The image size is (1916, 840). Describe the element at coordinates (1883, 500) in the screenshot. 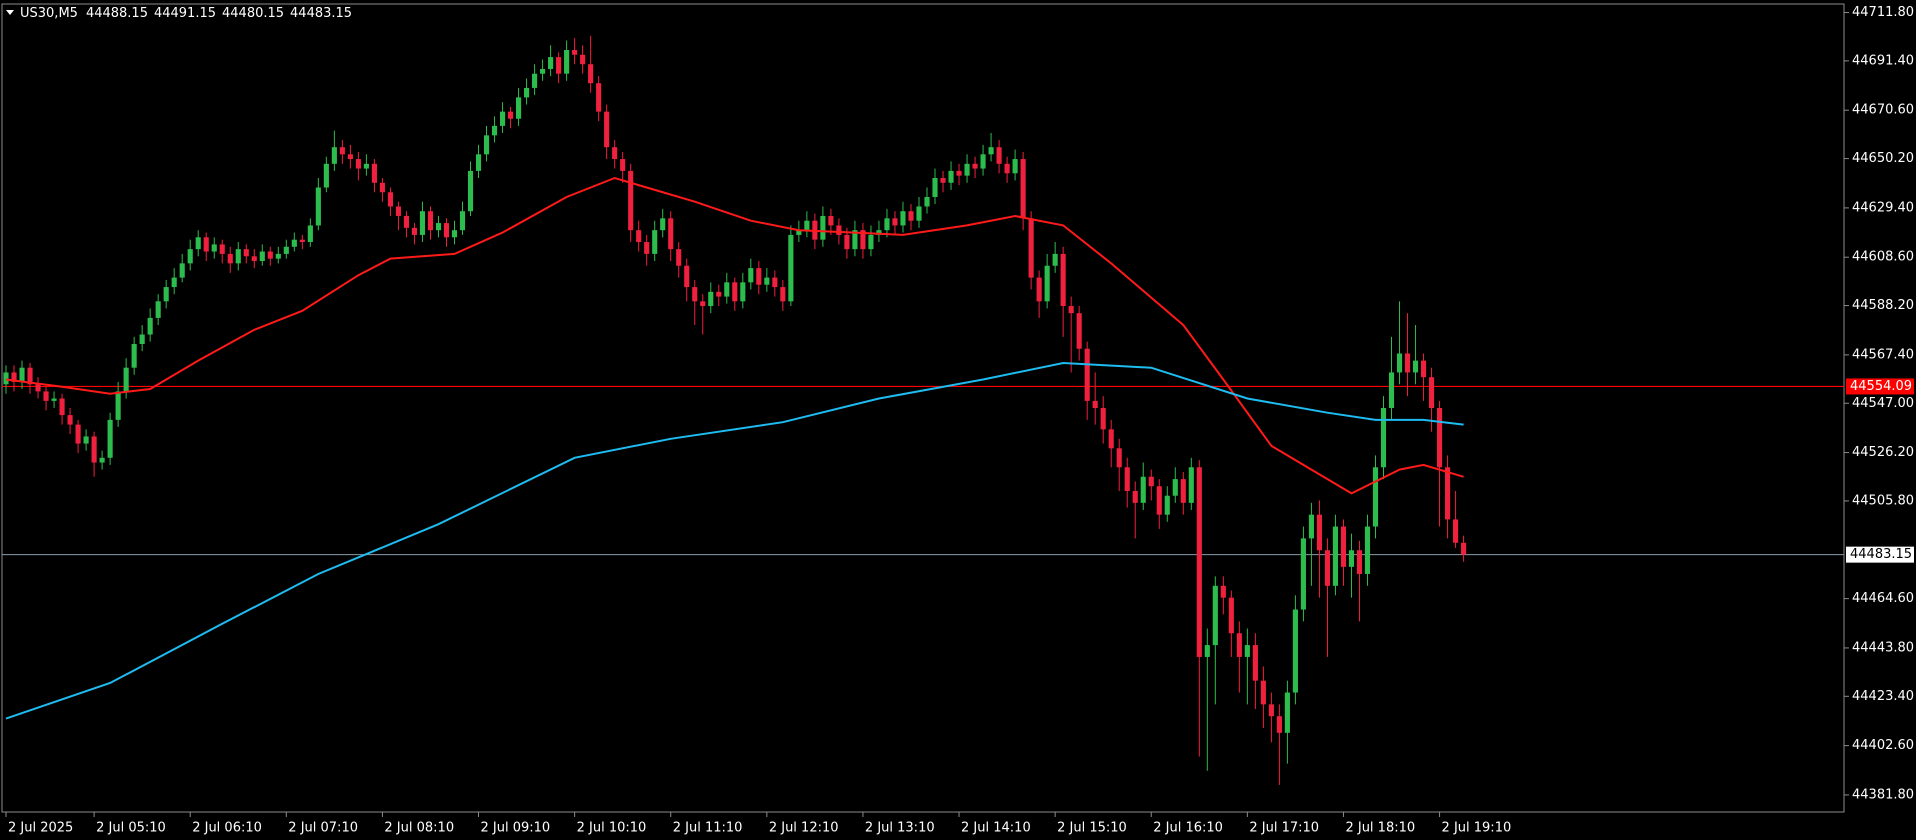

I see `y-tick-label: 44505.80` at that location.